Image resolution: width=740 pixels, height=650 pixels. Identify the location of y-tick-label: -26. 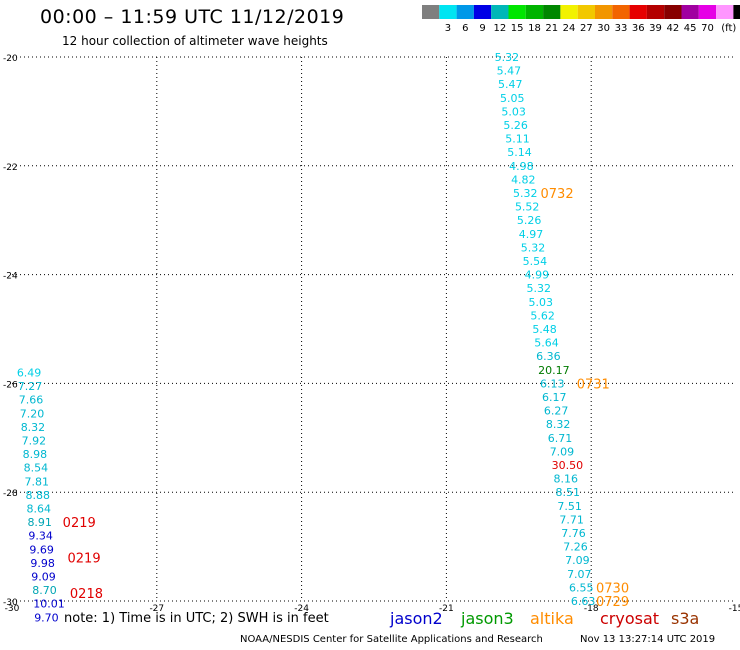
(10, 385).